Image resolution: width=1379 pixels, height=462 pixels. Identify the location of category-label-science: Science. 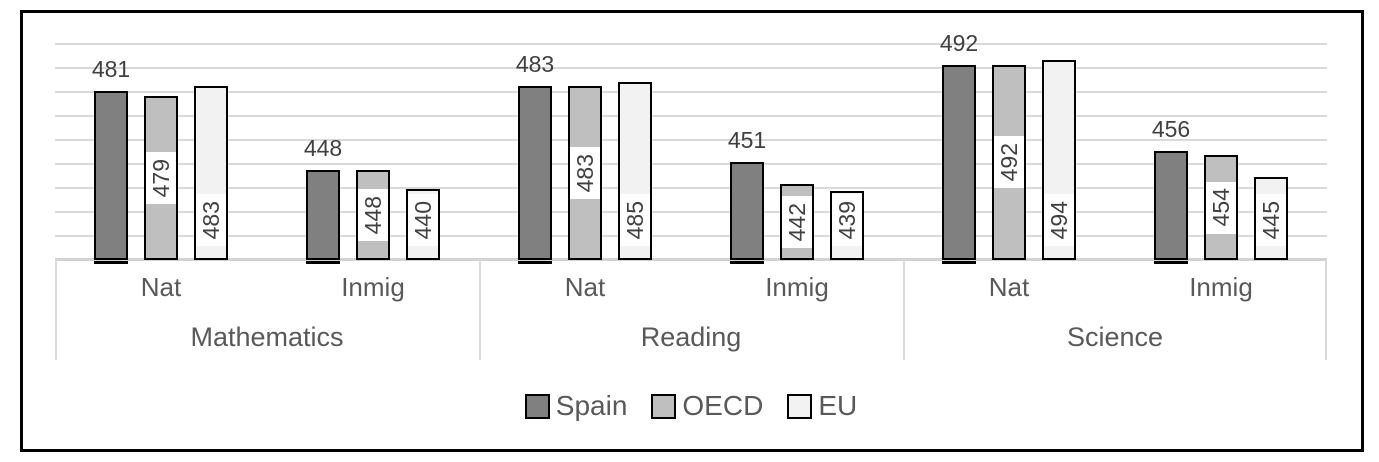
(1115, 336).